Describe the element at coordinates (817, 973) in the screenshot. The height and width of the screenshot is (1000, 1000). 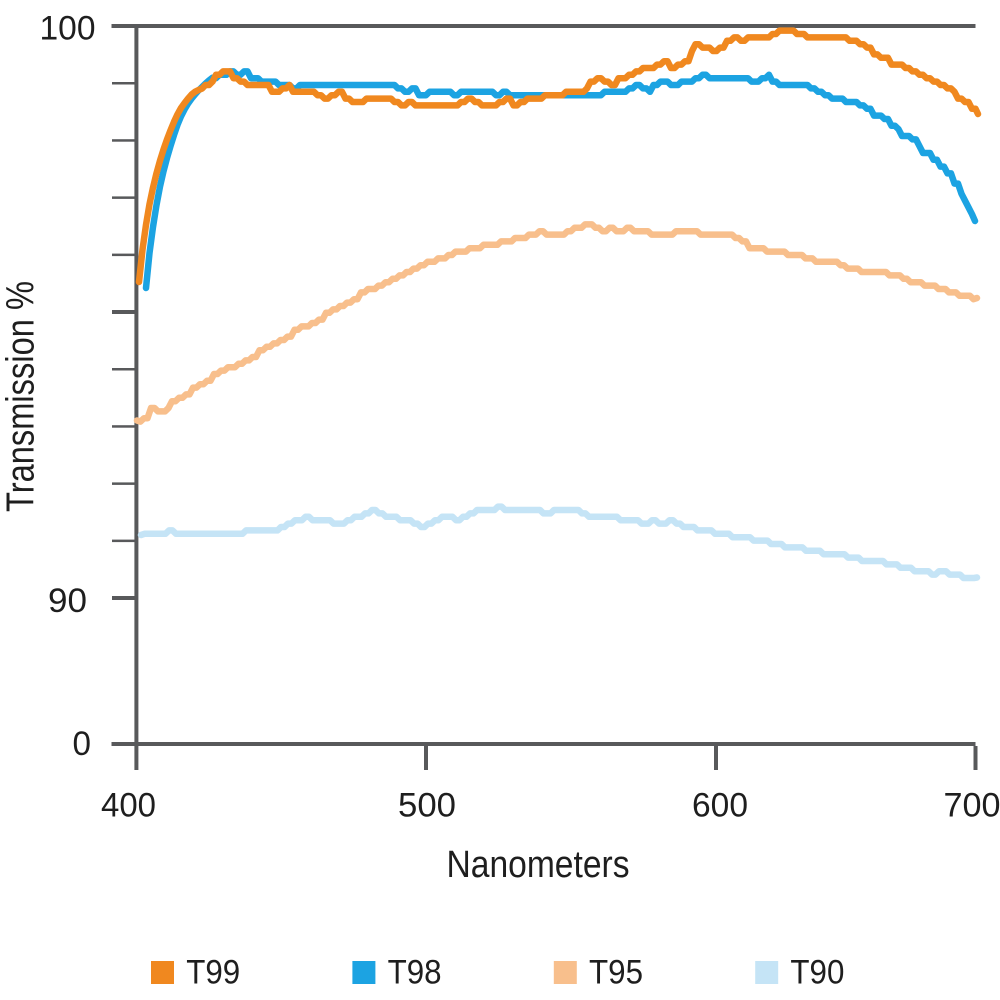
I see `svg-text: T90` at that location.